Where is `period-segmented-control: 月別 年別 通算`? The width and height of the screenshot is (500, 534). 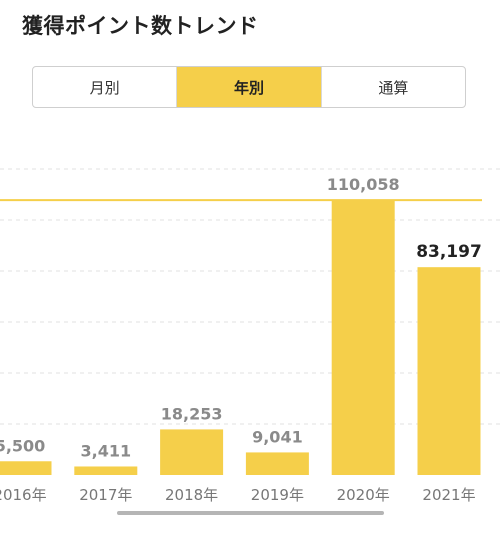
period-segmented-control: 月別 年別 通算 is located at coordinates (249, 87).